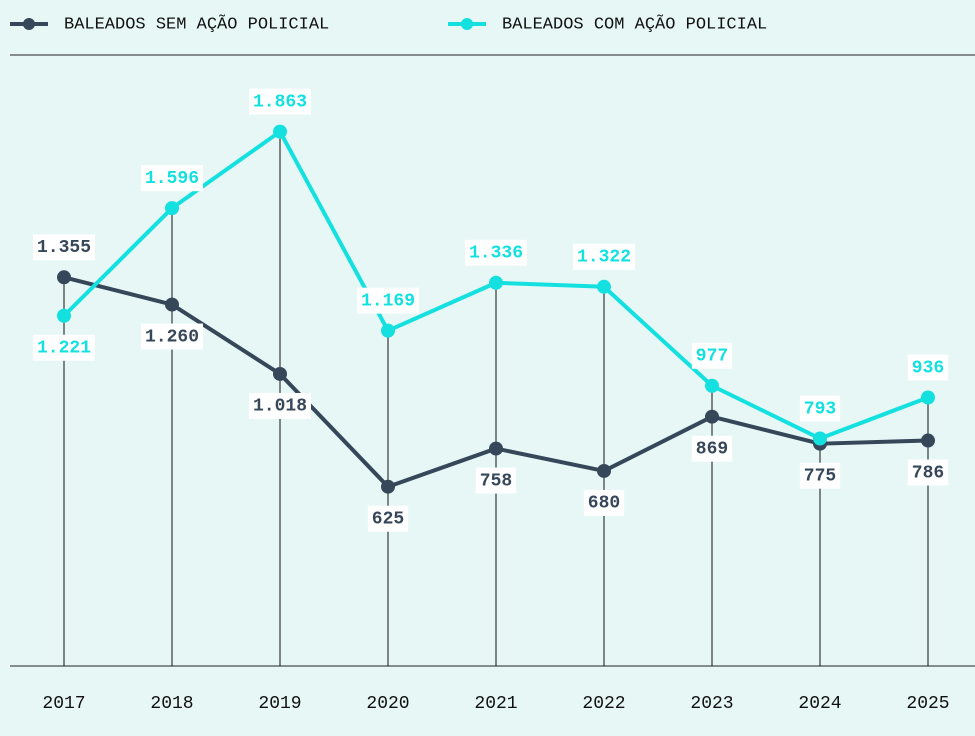 This screenshot has width=975, height=736. I want to click on value-label-group: 1.221, so click(64, 347).